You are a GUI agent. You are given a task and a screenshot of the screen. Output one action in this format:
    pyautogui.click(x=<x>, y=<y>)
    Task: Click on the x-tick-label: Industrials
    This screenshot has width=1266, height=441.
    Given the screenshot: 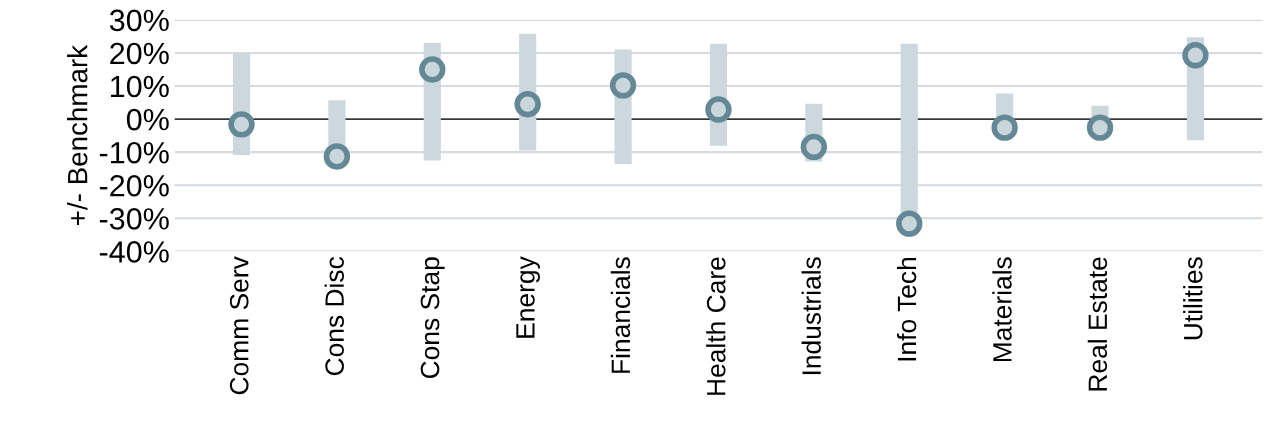 What is the action you would take?
    pyautogui.click(x=811, y=316)
    